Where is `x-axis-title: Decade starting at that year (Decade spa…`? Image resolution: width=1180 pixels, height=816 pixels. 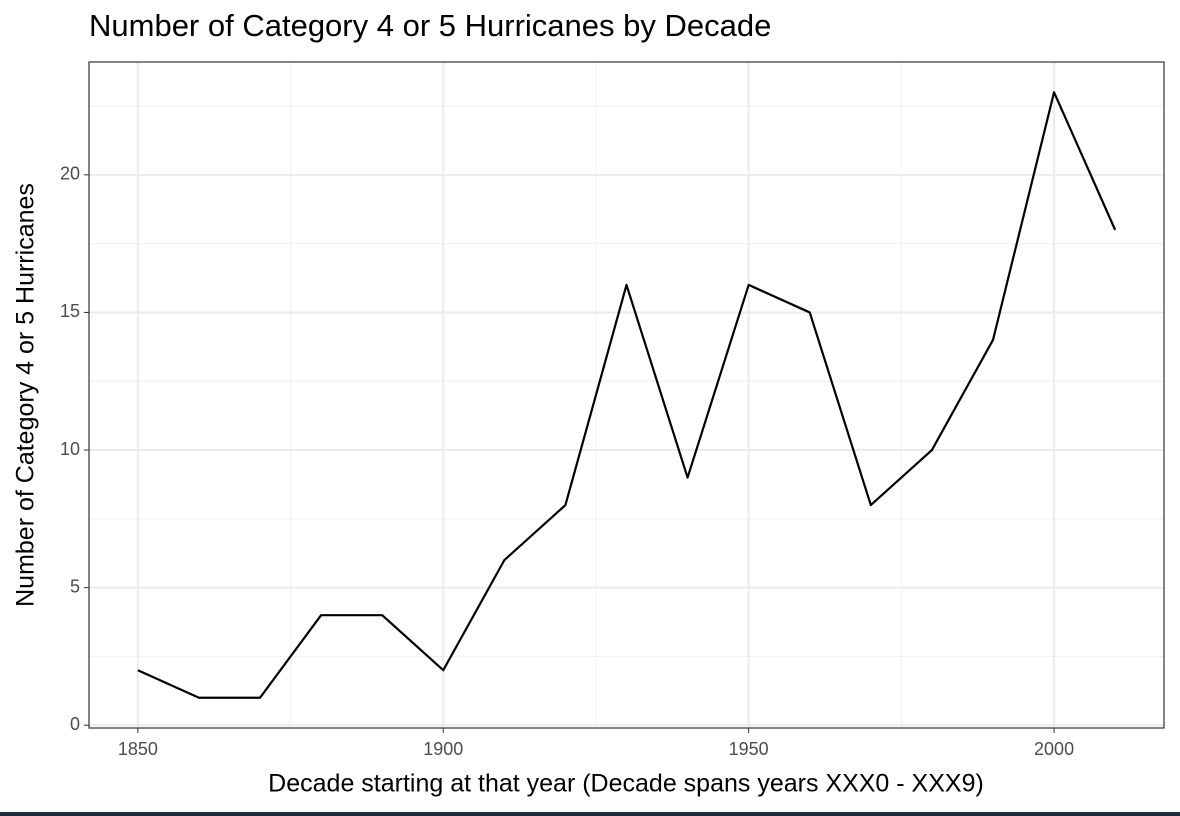 x-axis-title: Decade starting at that year (Decade spa… is located at coordinates (626, 784).